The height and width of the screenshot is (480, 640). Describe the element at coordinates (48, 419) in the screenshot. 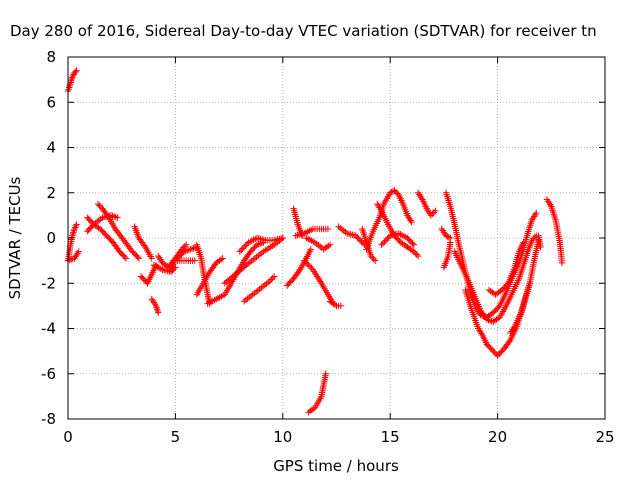

I see `y-tick-label: -8` at that location.